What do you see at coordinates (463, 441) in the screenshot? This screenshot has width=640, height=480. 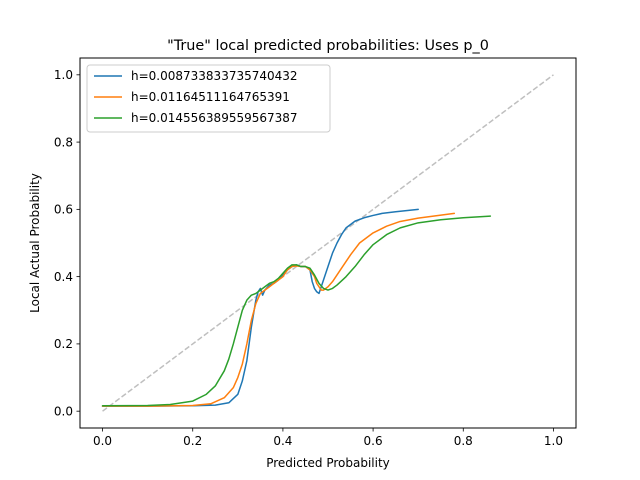 I see `x-tick-label: 0.8` at bounding box center [463, 441].